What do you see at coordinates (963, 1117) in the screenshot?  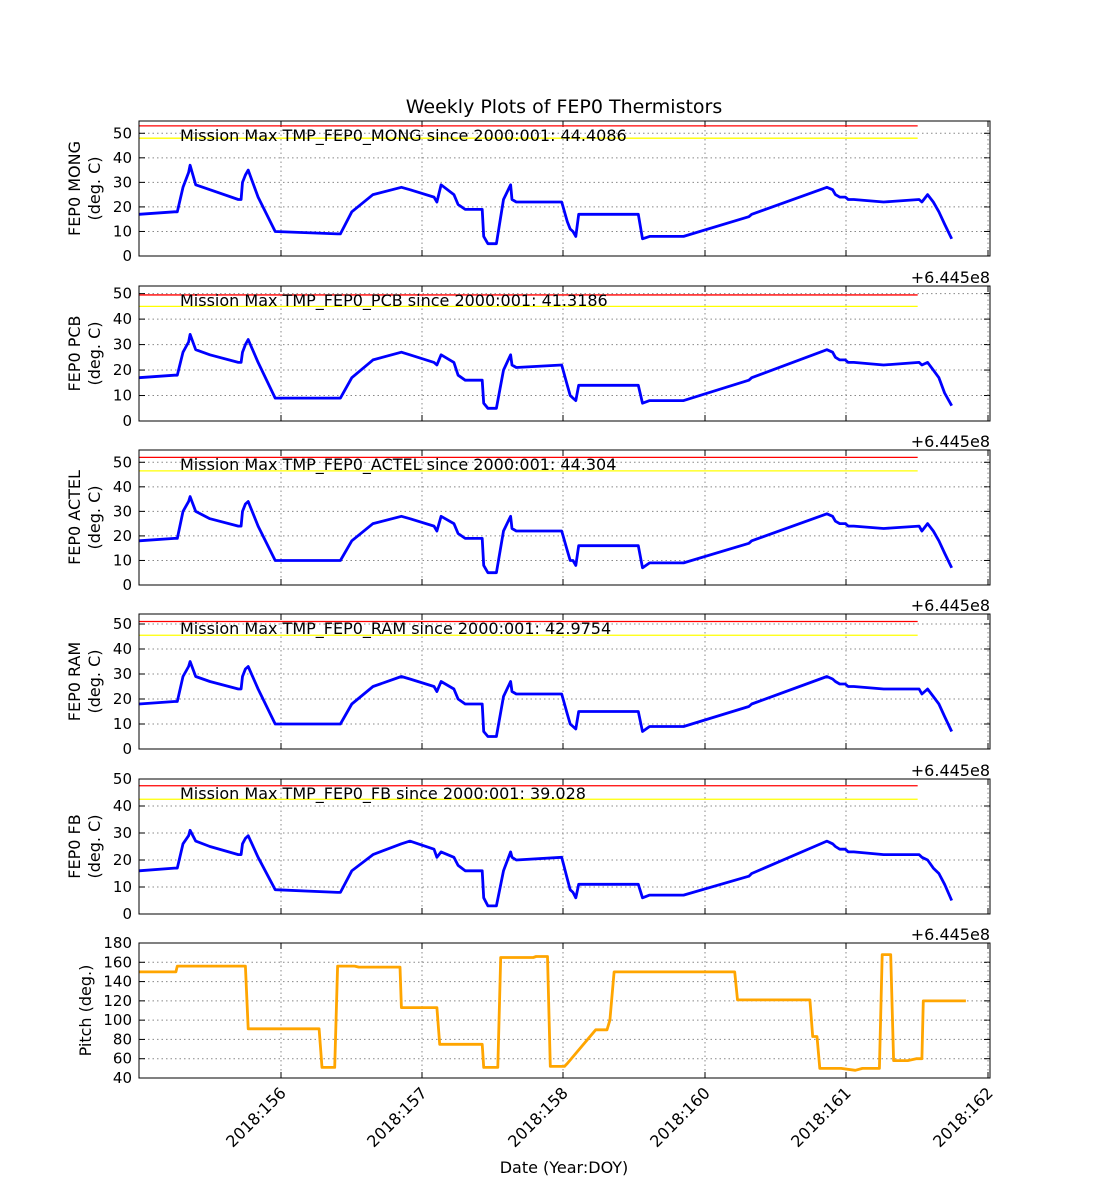 I see `x-tick-label: 2018:162` at bounding box center [963, 1117].